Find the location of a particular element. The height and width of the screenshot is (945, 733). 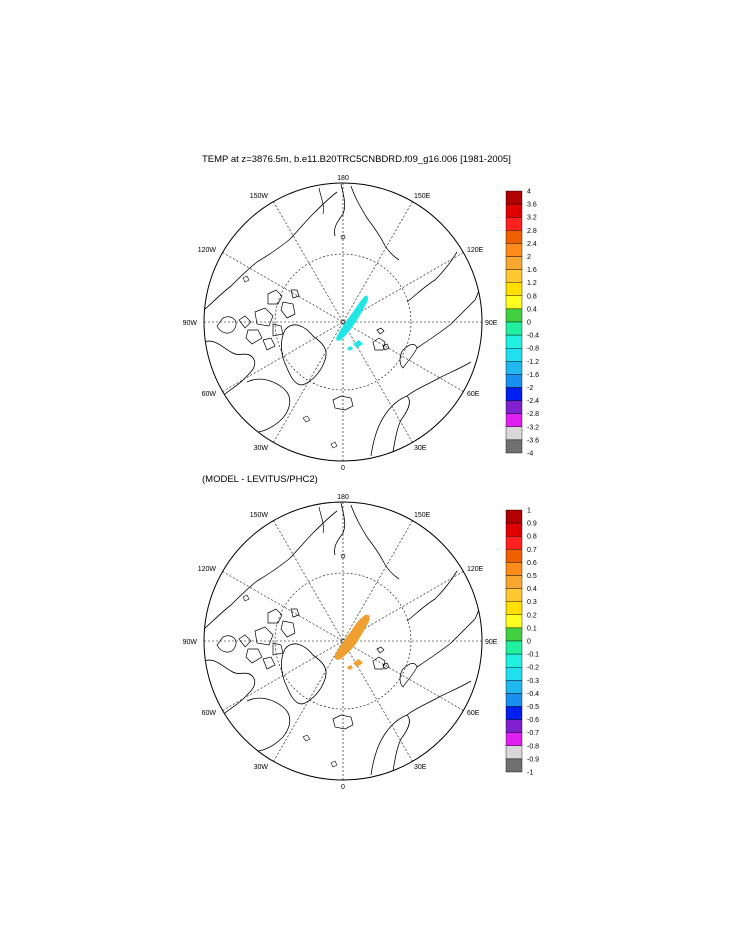

lon-label-0: 0 is located at coordinates (343, 468).